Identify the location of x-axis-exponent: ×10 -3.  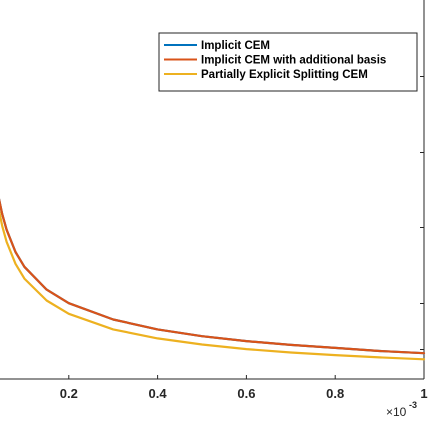
(401, 409).